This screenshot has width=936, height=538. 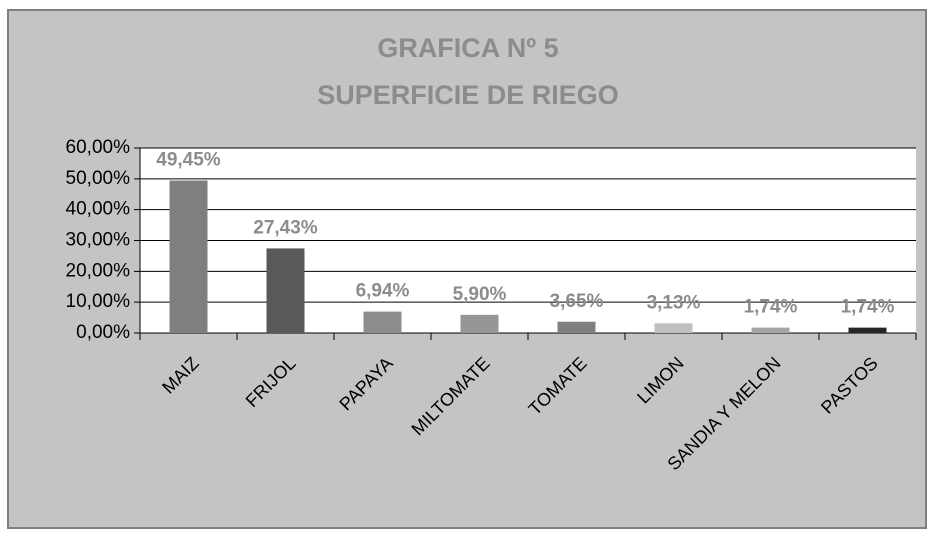 What do you see at coordinates (467, 48) in the screenshot?
I see `chart-title: GRAFICA Nº 5` at bounding box center [467, 48].